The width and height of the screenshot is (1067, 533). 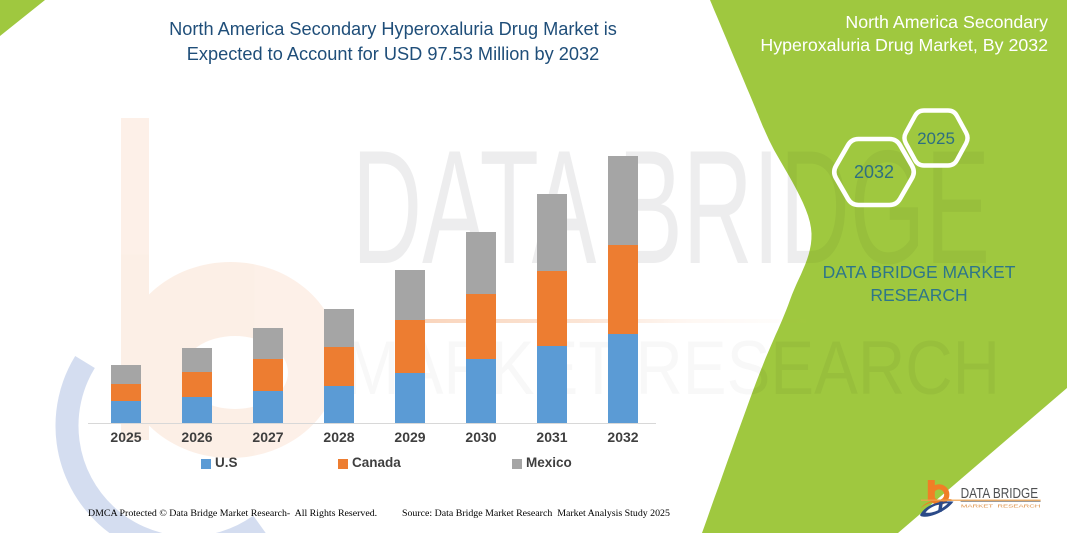 What do you see at coordinates (1001, 506) in the screenshot?
I see `svg-text: MARKET RESEARCH` at bounding box center [1001, 506].